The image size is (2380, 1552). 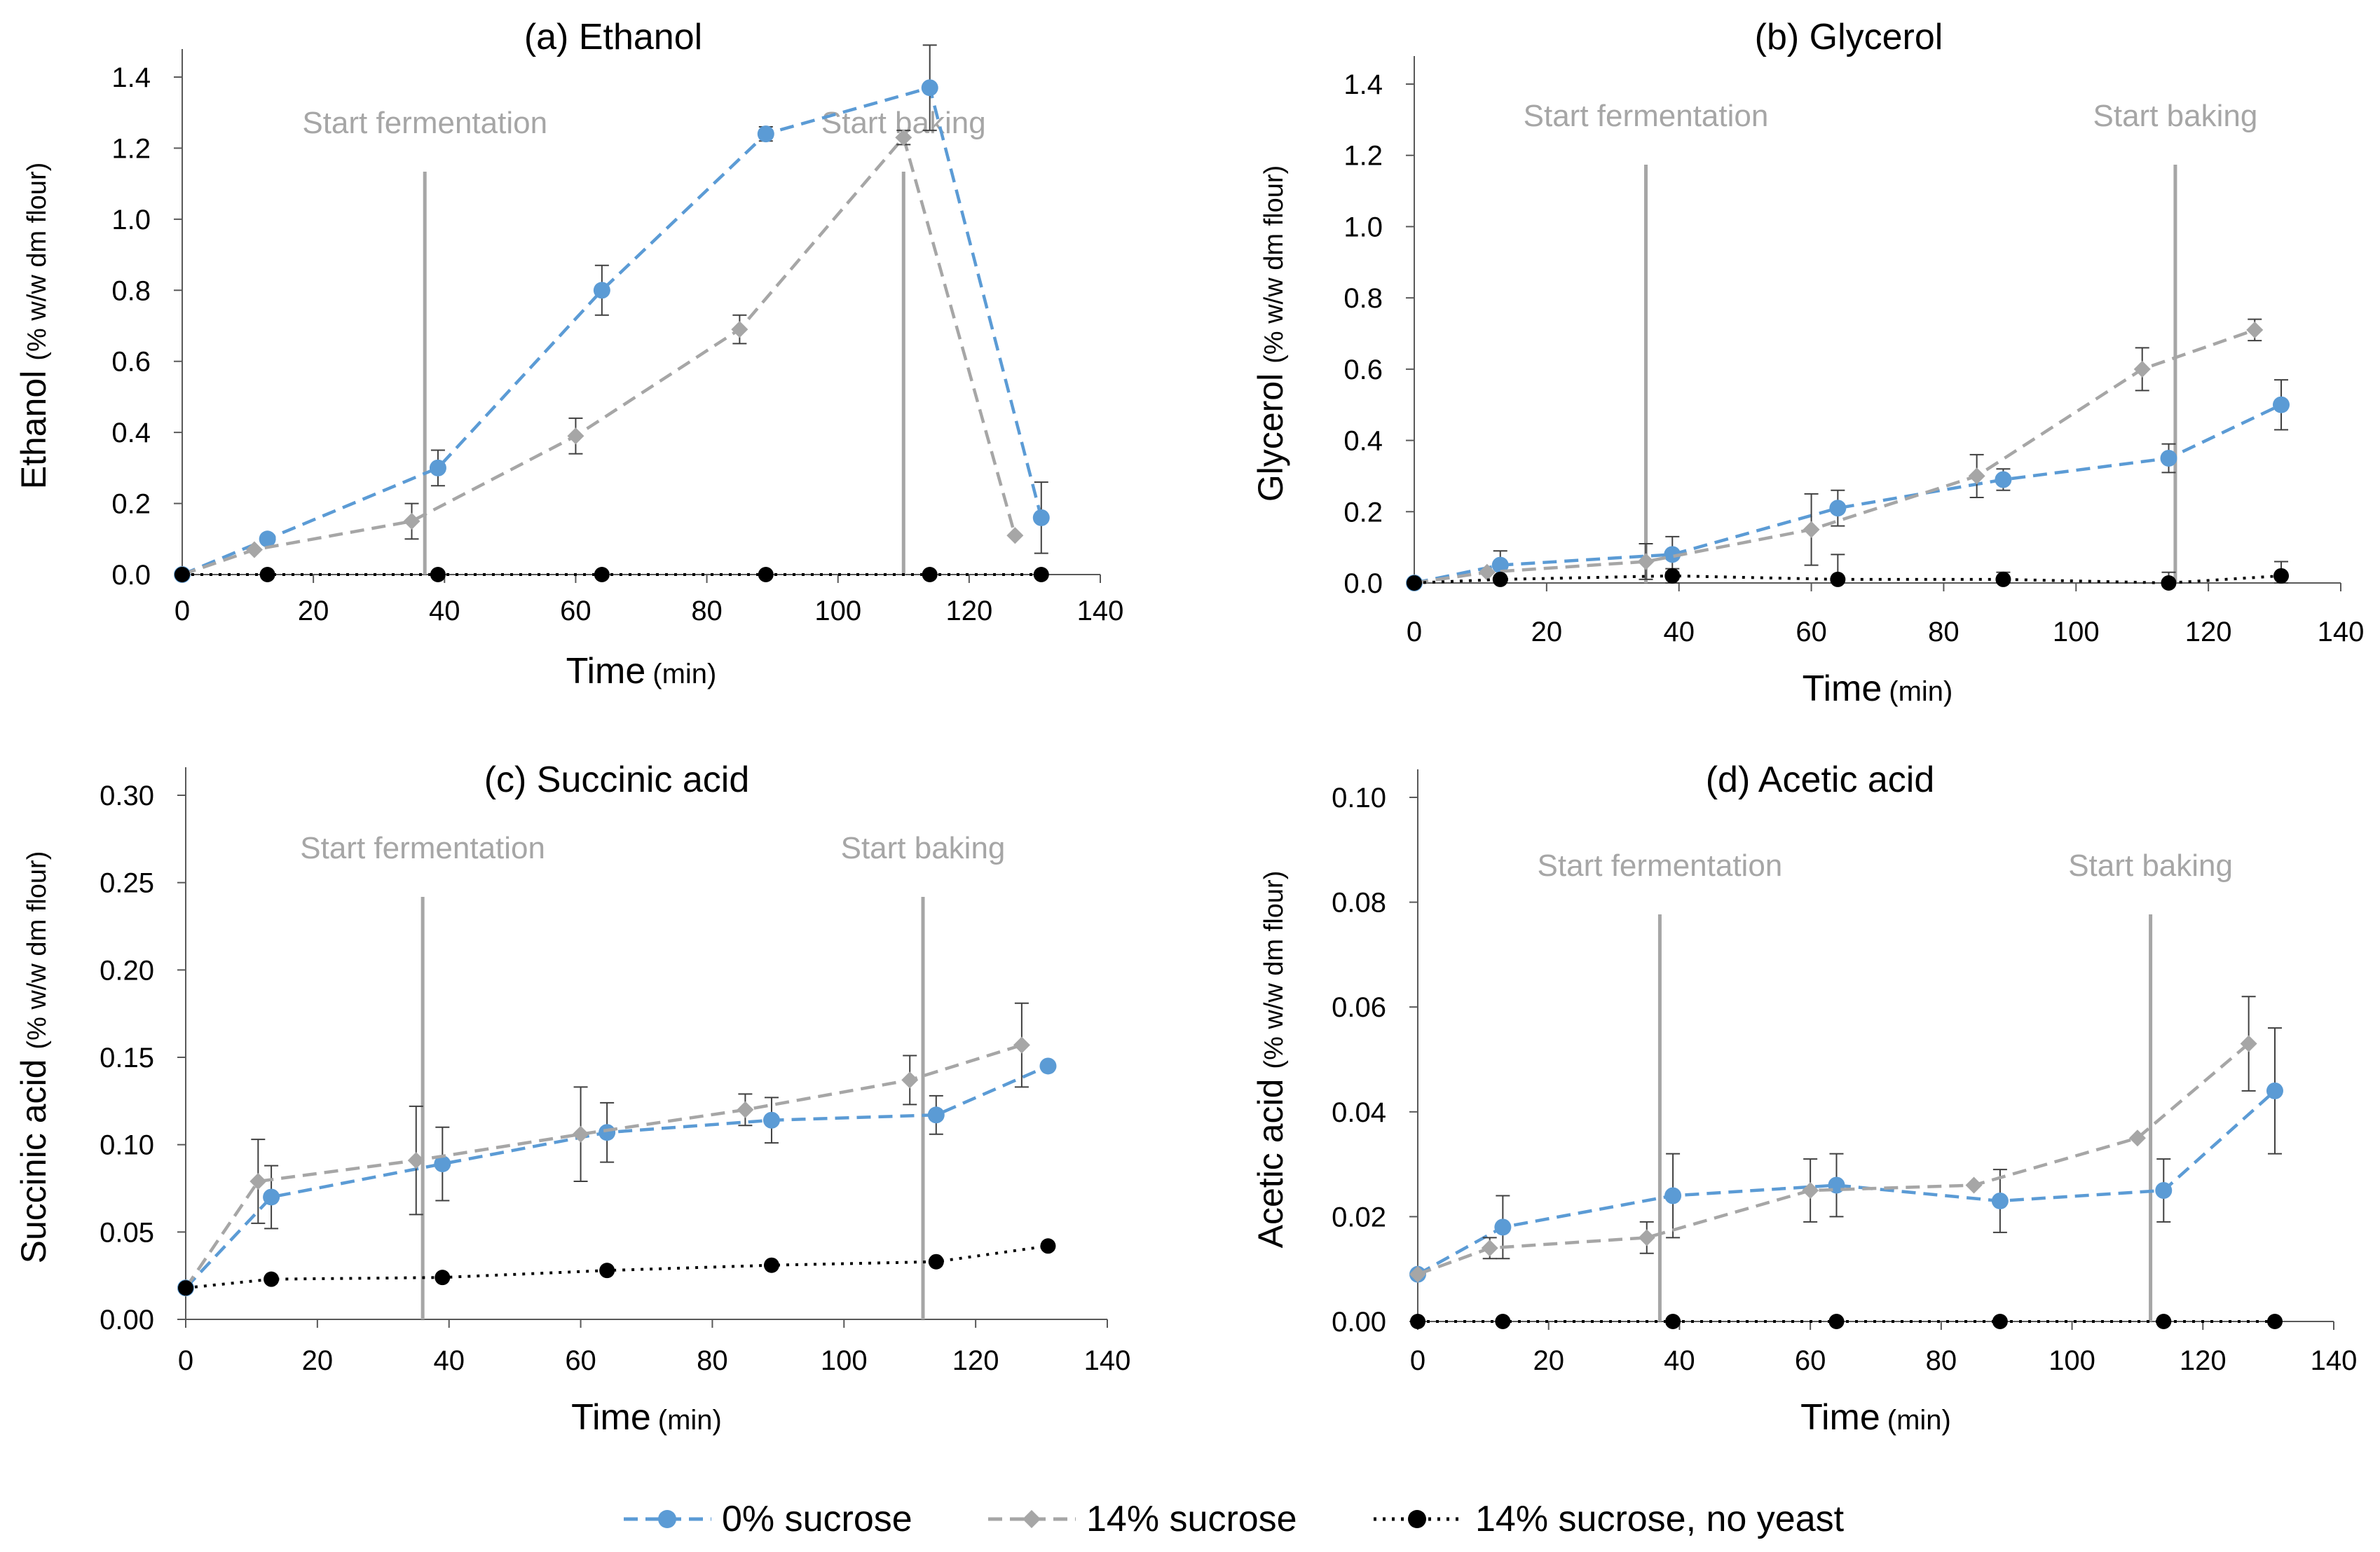 I want to click on chart-title: (d) Acetic acid, so click(x=1820, y=780).